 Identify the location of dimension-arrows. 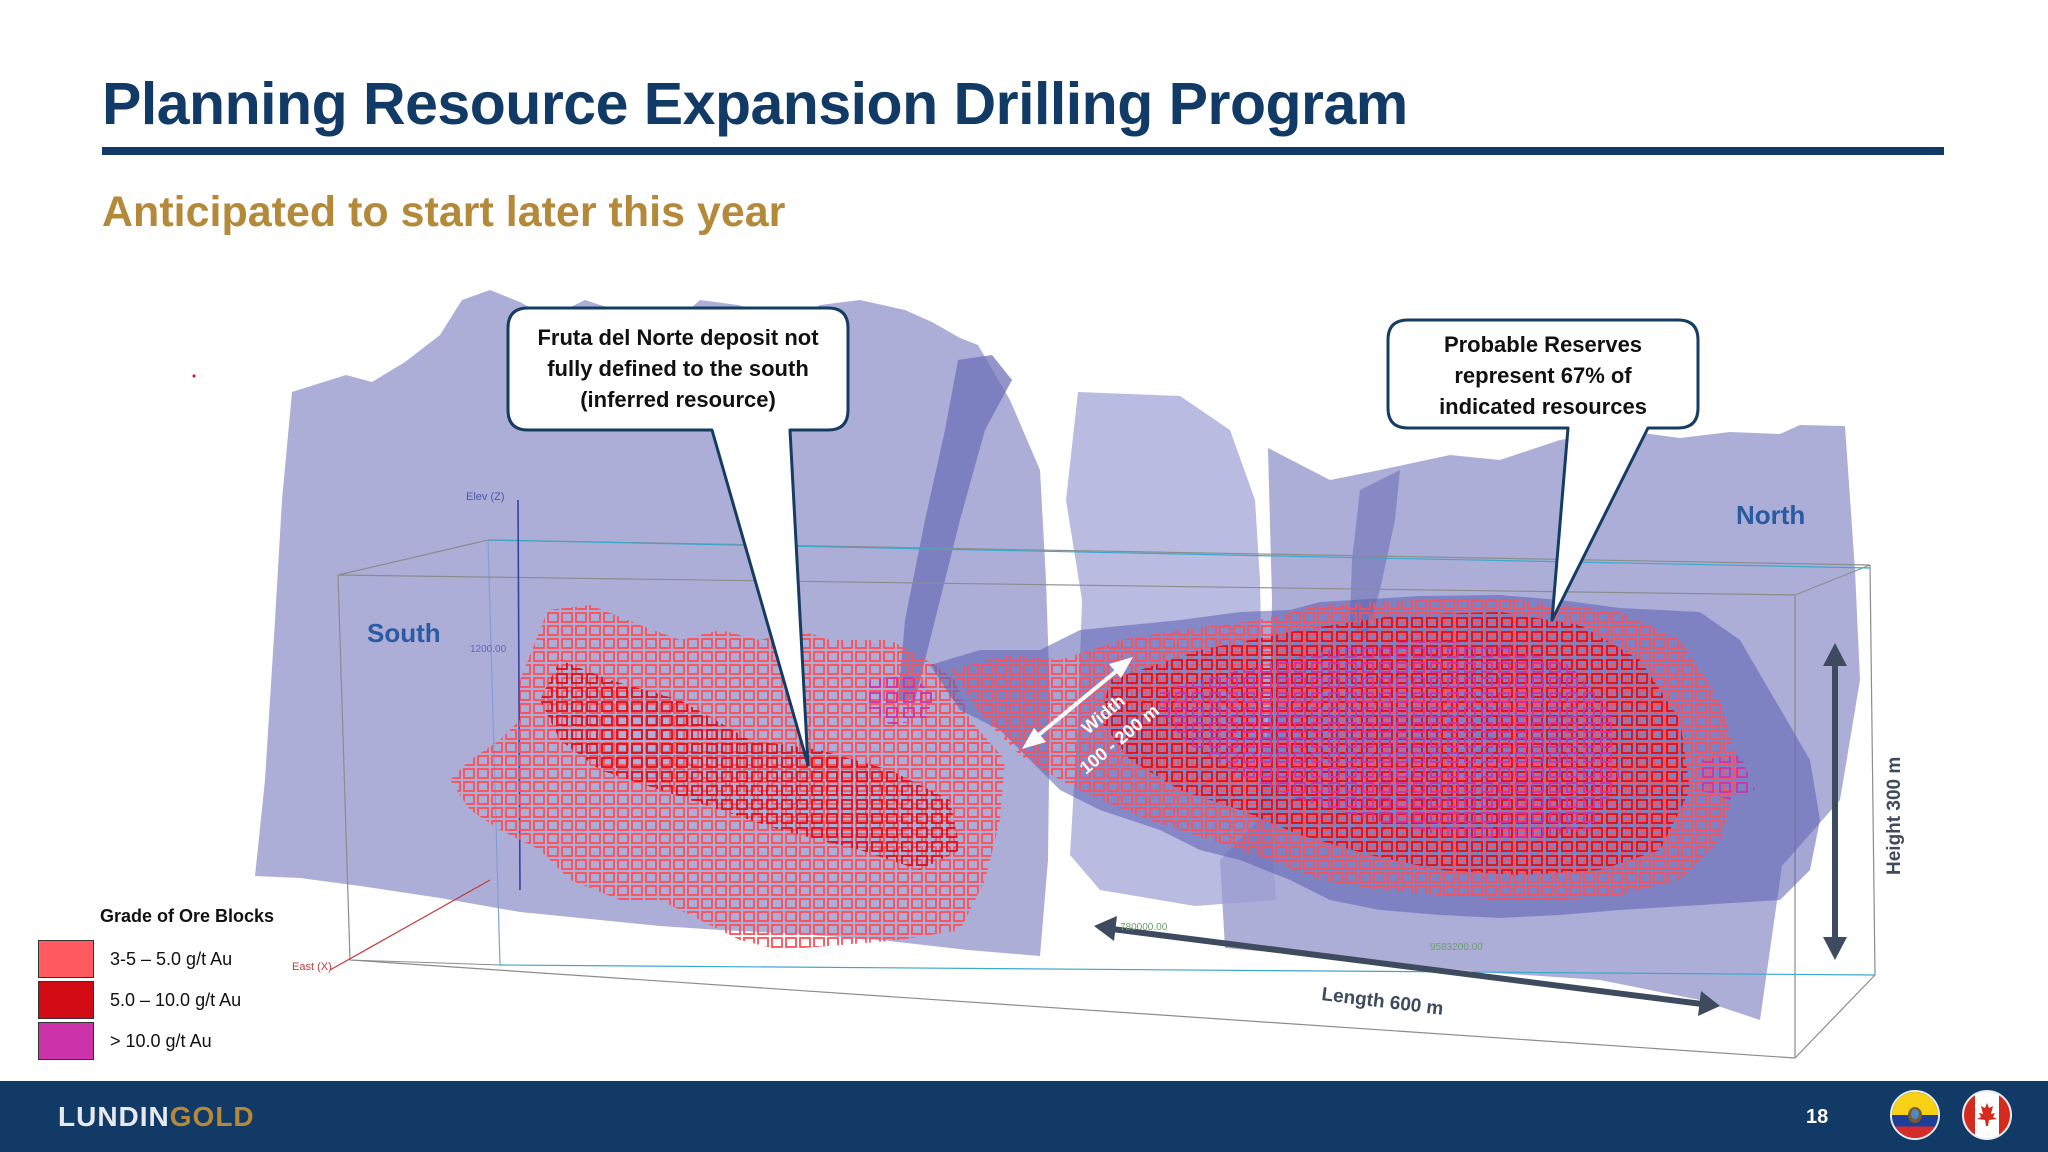
(1434, 829).